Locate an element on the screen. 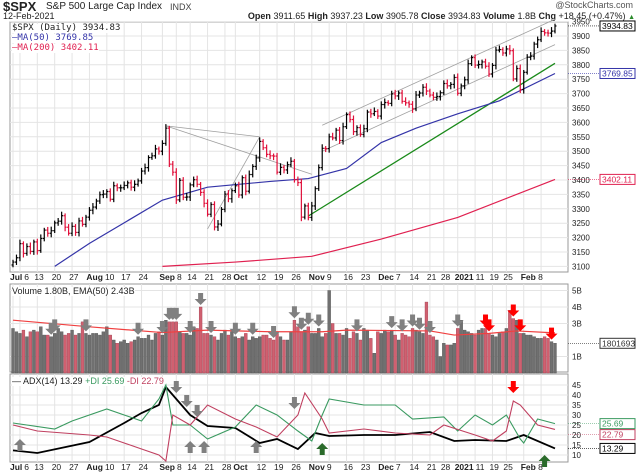  last-ma200-label-text: 3402.11 is located at coordinates (617, 179).